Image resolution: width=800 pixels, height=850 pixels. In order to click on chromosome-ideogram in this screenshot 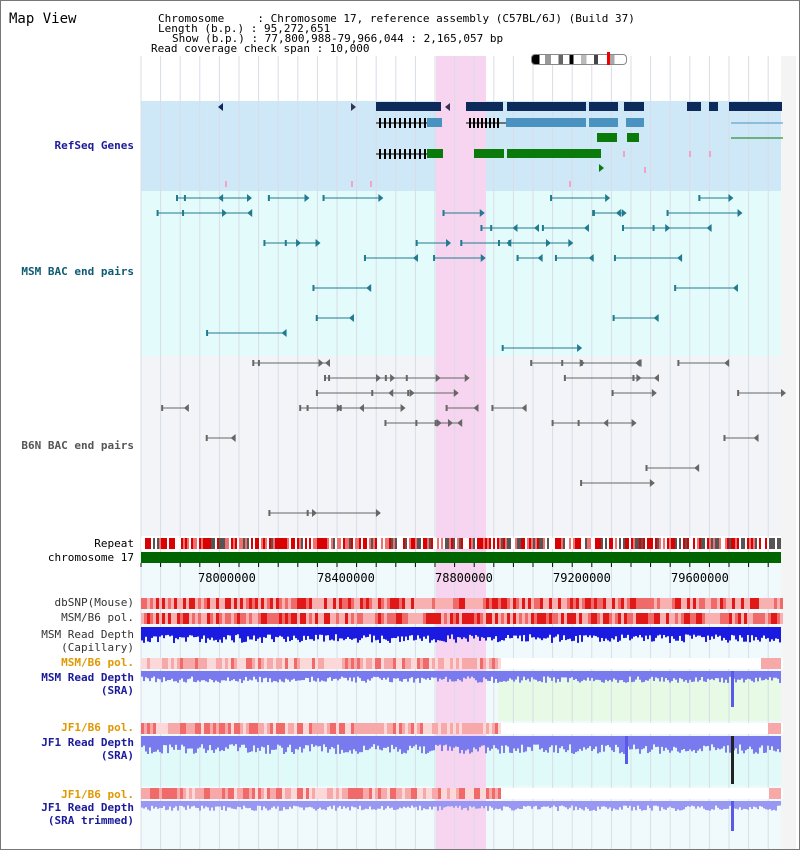, I will do `click(579, 59)`.